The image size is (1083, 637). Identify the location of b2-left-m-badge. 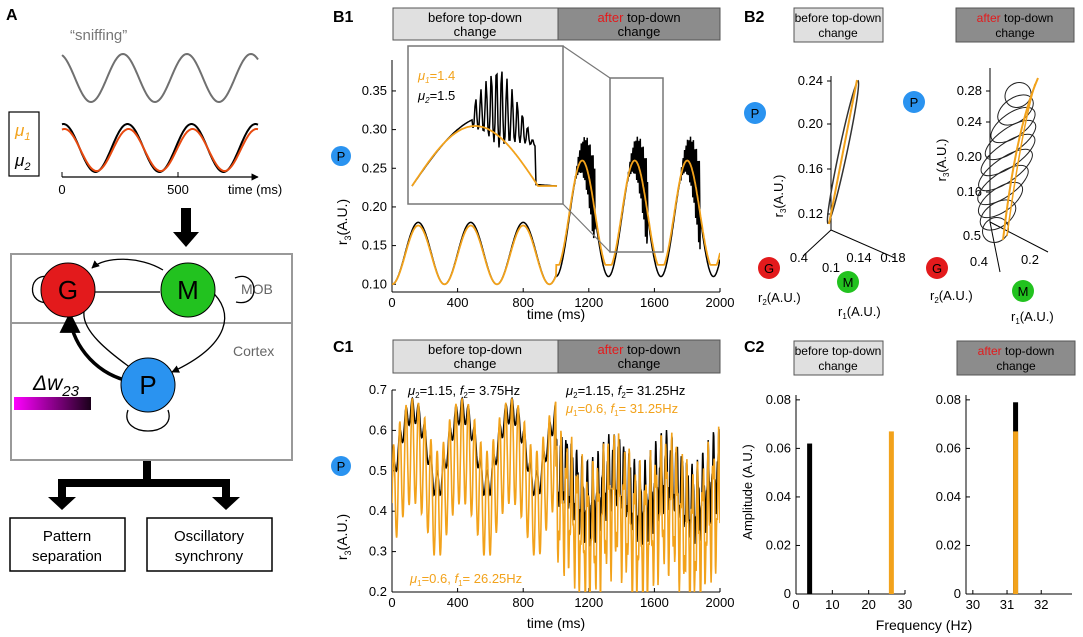
(848, 282).